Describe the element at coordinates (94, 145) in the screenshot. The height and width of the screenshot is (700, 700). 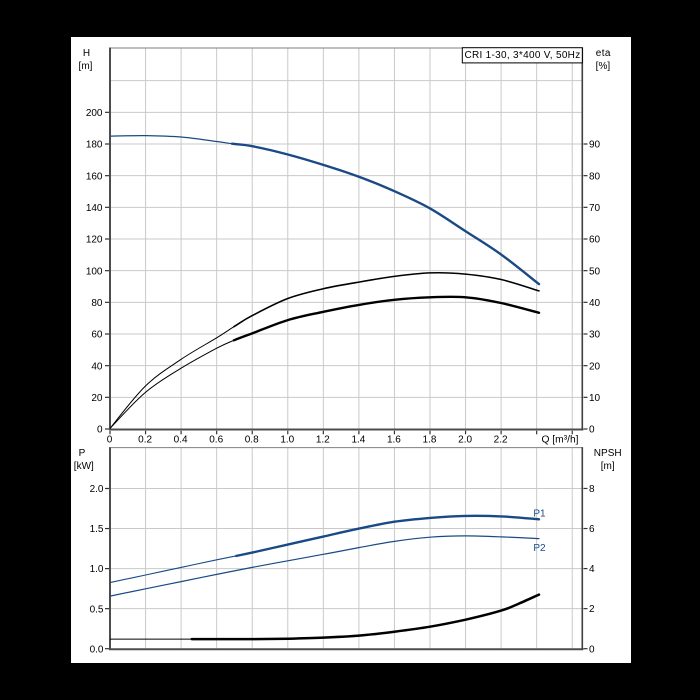
I see `svg-text: 180` at that location.